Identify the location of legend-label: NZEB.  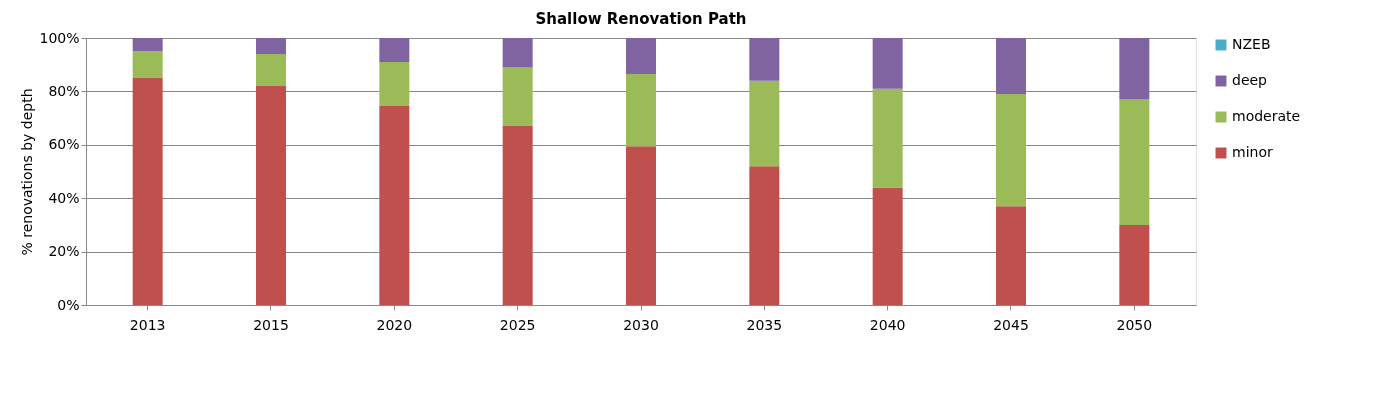
(1251, 44).